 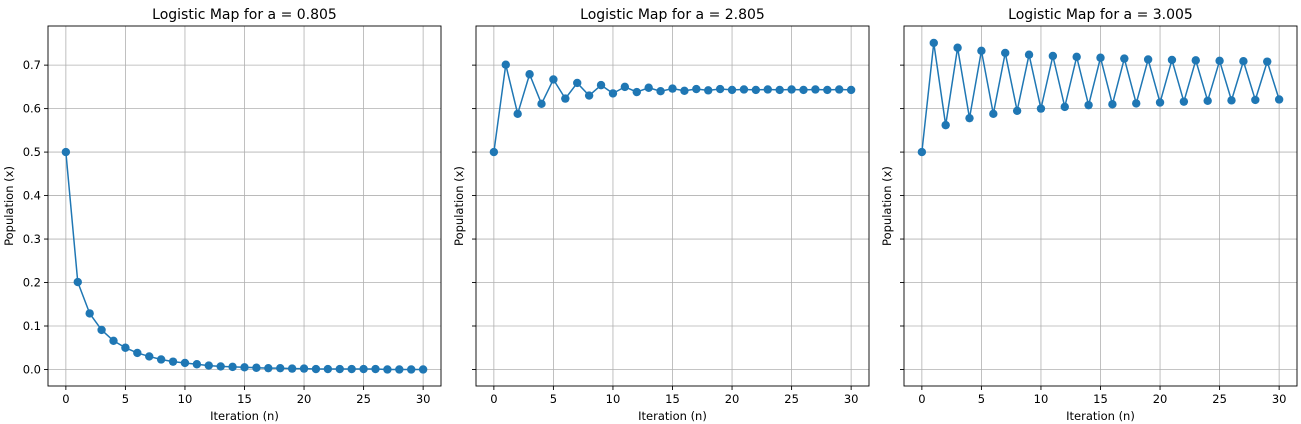 What do you see at coordinates (32, 196) in the screenshot?
I see `y-tick-label: 0.4` at bounding box center [32, 196].